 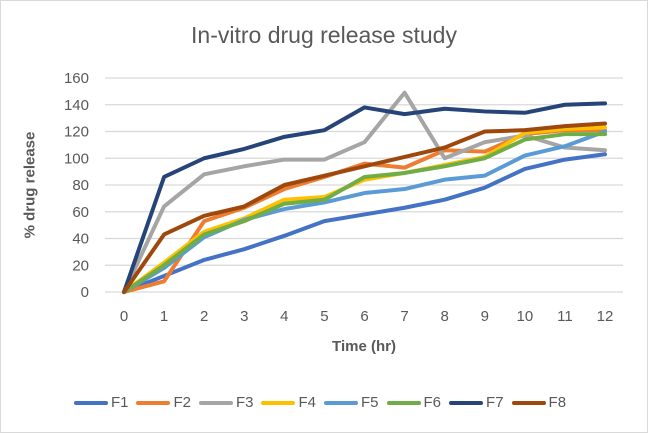 I want to click on legend: F1 F2 F3 F4 F5 F6 F7 F8, so click(x=324, y=402).